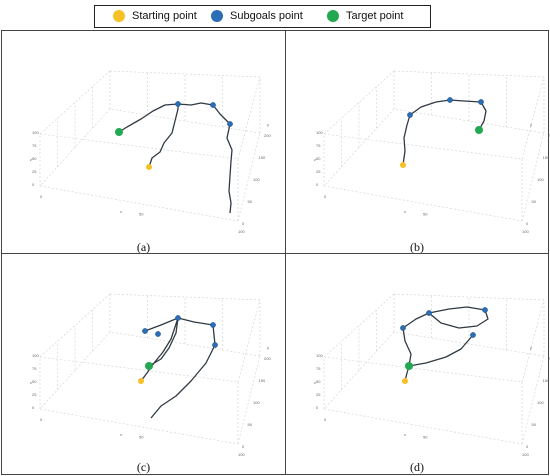 Image resolution: width=550 pixels, height=476 pixels. Describe the element at coordinates (266, 16) in the screenshot. I see `legend-label-subgoal: Subgoals point` at that location.